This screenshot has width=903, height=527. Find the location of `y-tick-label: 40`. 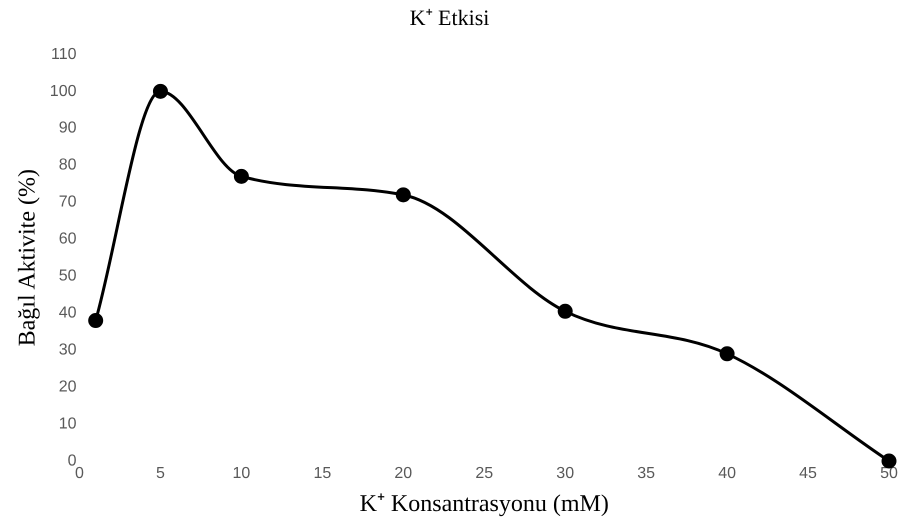

y-tick-label: 40 is located at coordinates (67, 313).